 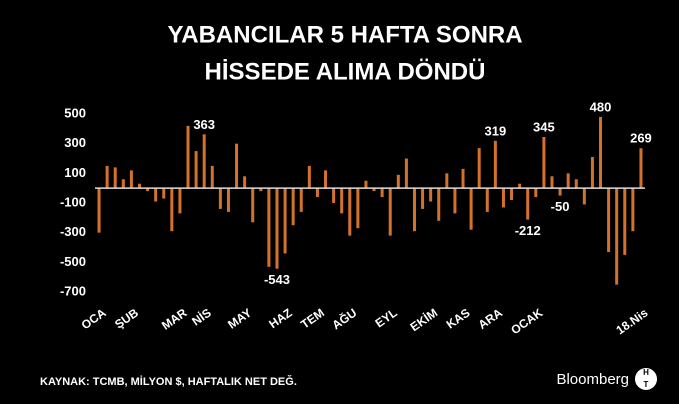 I want to click on logo-letter: T, so click(x=646, y=384).